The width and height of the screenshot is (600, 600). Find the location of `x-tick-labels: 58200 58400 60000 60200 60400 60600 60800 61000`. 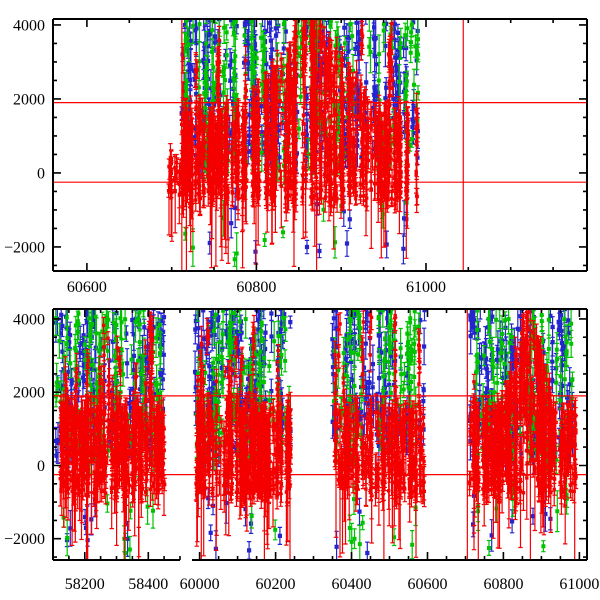

x-tick-labels: 58200 58400 60000 60200 60400 60600 60800 61000 is located at coordinates (332, 584).